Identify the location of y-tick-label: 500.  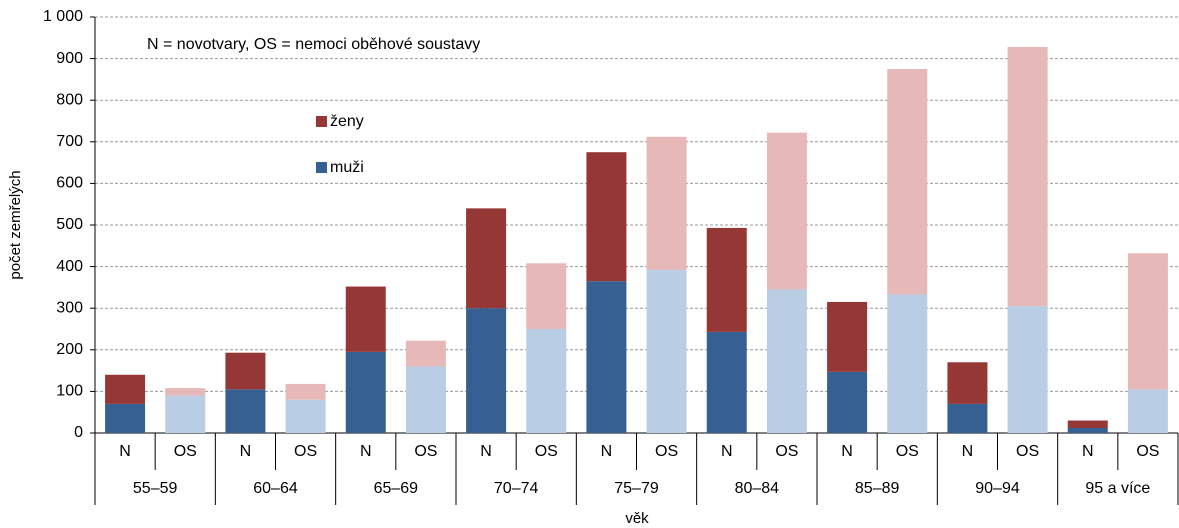
(69, 224).